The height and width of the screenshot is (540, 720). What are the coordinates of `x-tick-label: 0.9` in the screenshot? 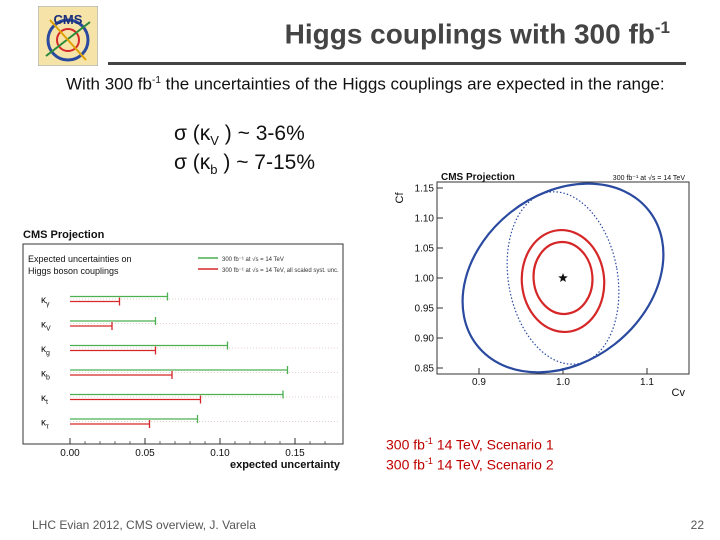 It's located at (479, 382).